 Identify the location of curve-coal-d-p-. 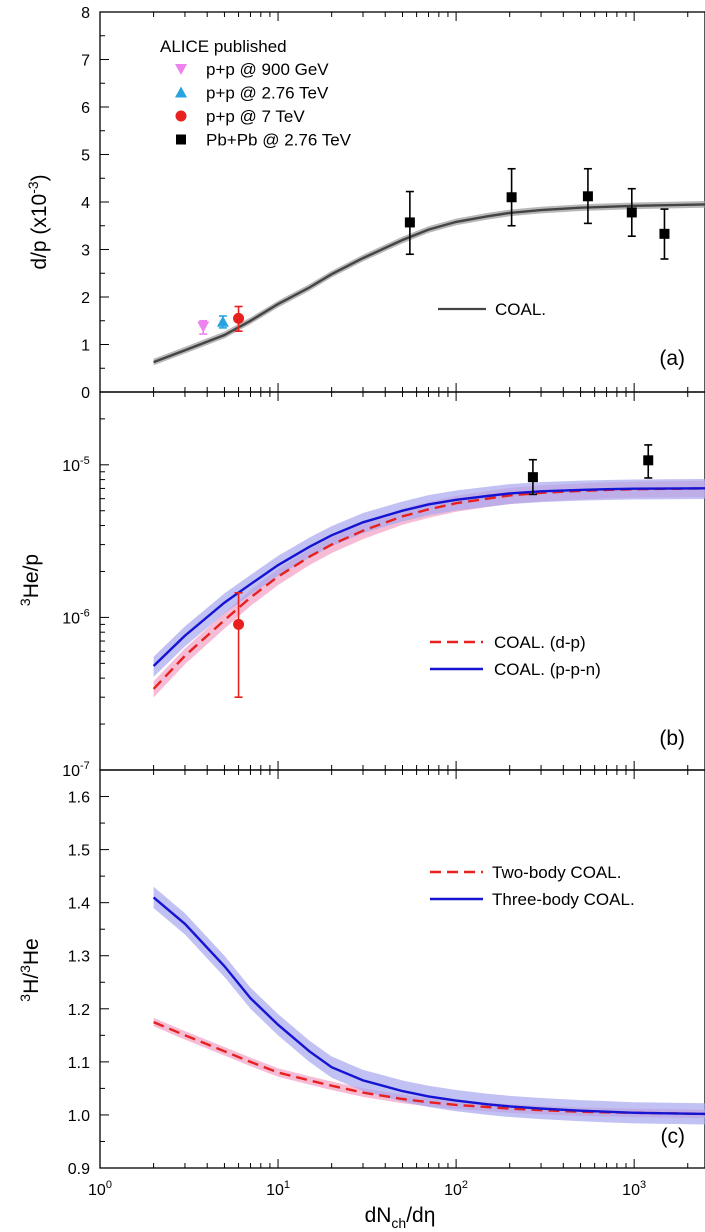
(428, 588).